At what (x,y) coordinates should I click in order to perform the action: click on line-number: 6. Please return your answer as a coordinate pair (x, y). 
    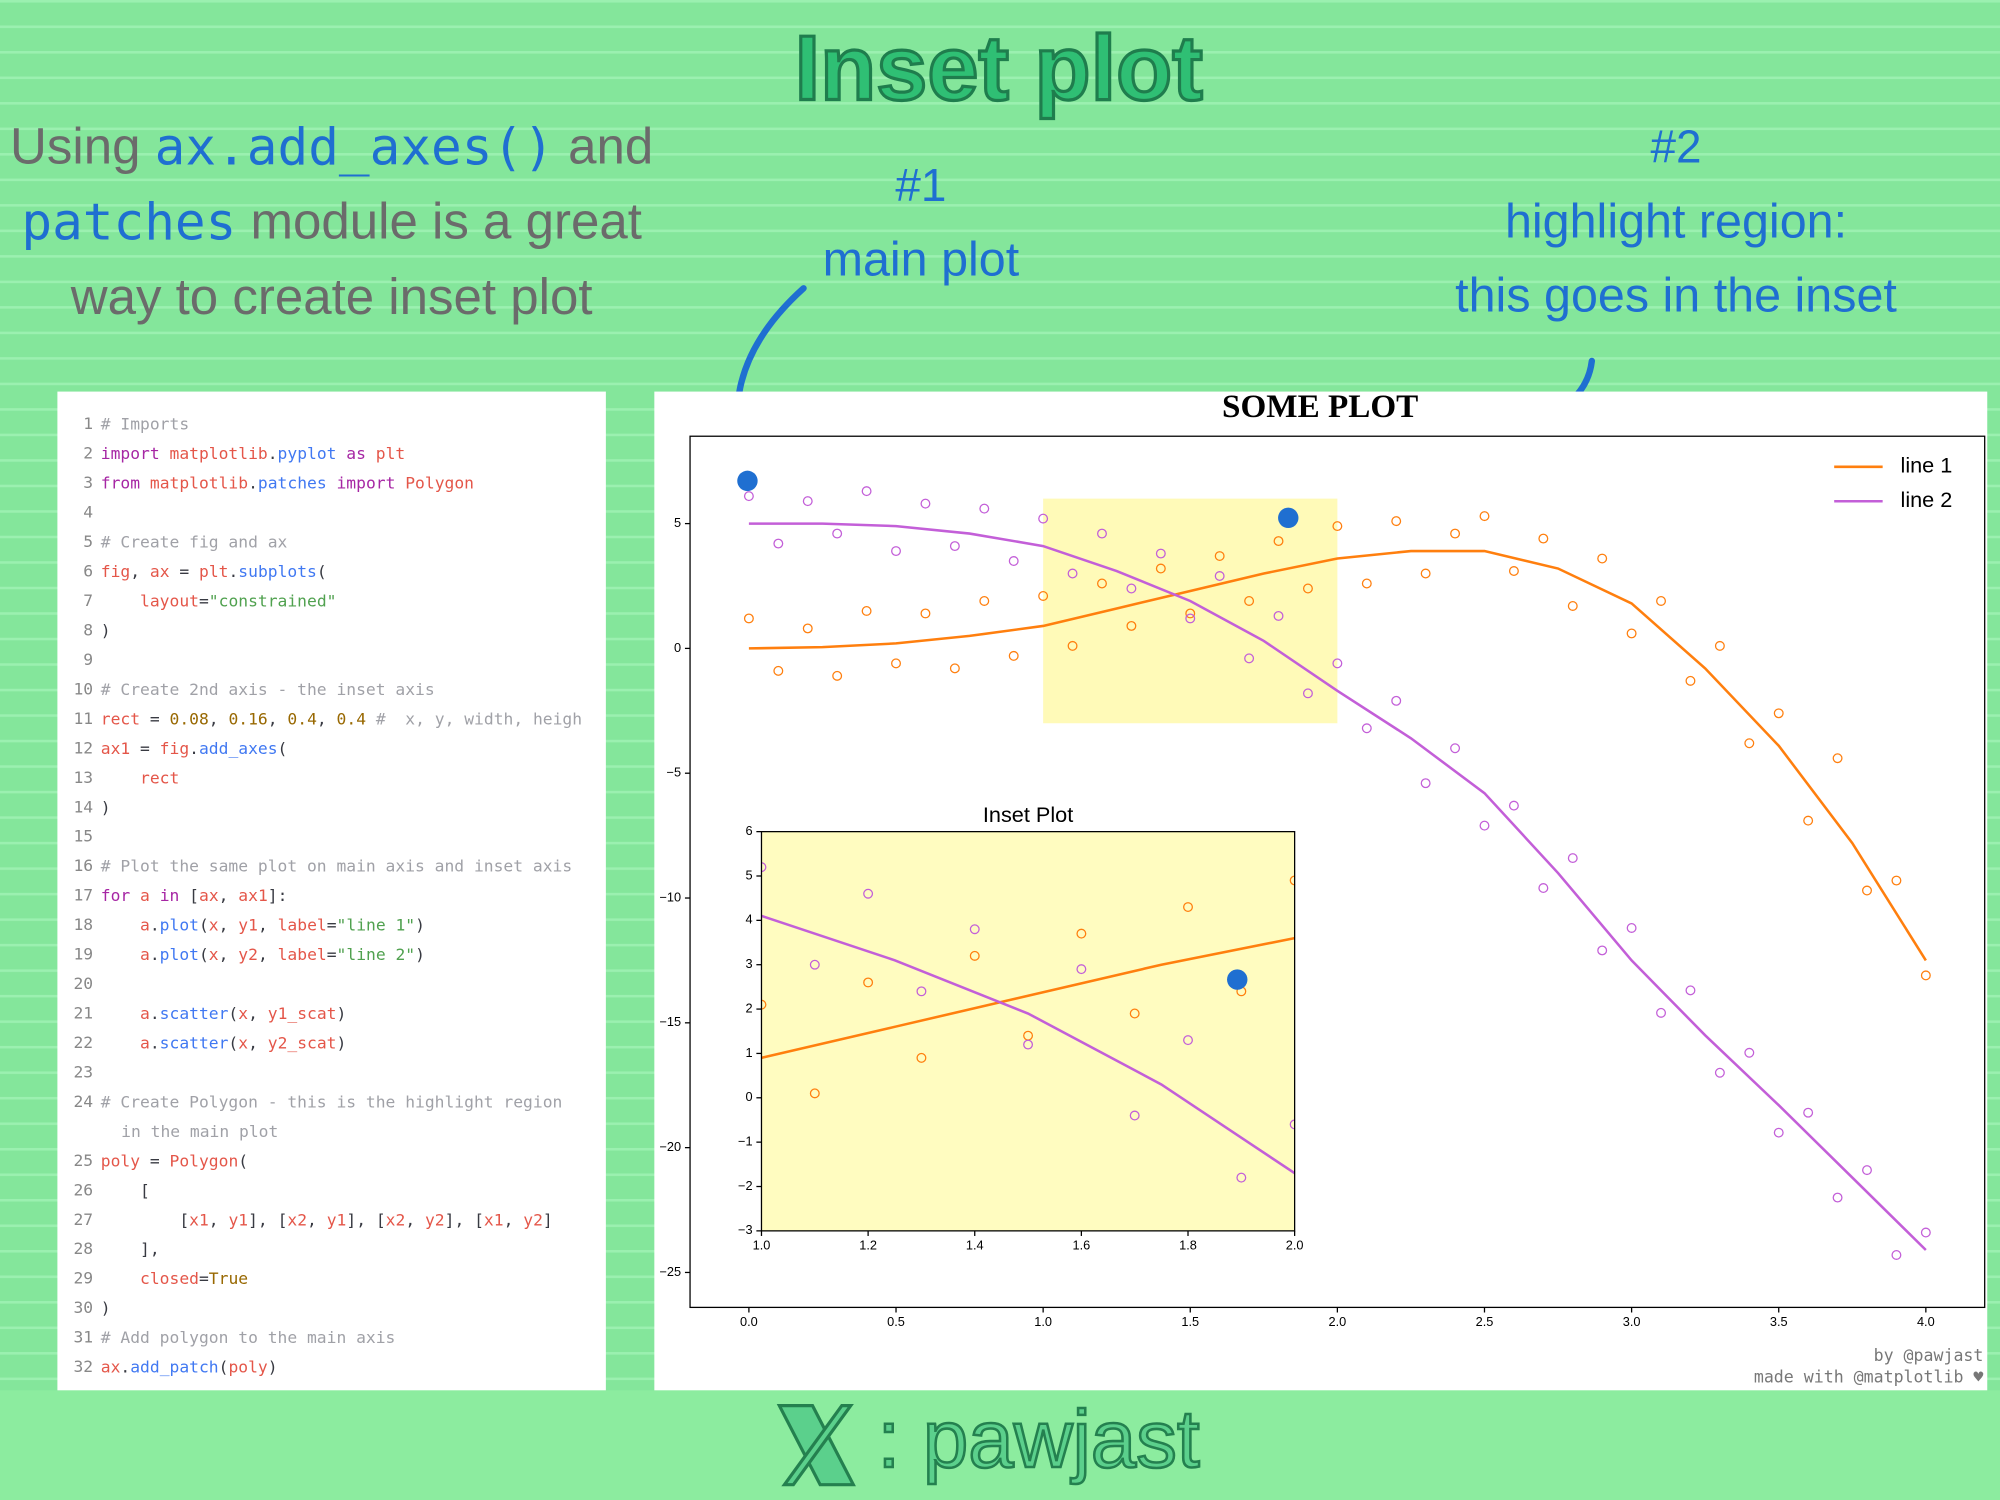
    Looking at the image, I should click on (88, 571).